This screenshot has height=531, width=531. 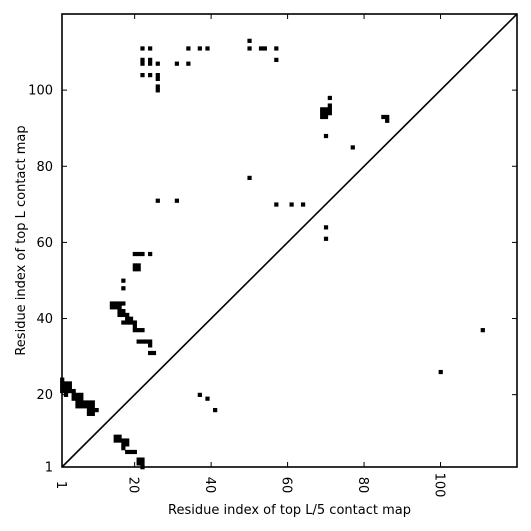 I want to click on x-tick-label: 100, so click(x=439, y=485).